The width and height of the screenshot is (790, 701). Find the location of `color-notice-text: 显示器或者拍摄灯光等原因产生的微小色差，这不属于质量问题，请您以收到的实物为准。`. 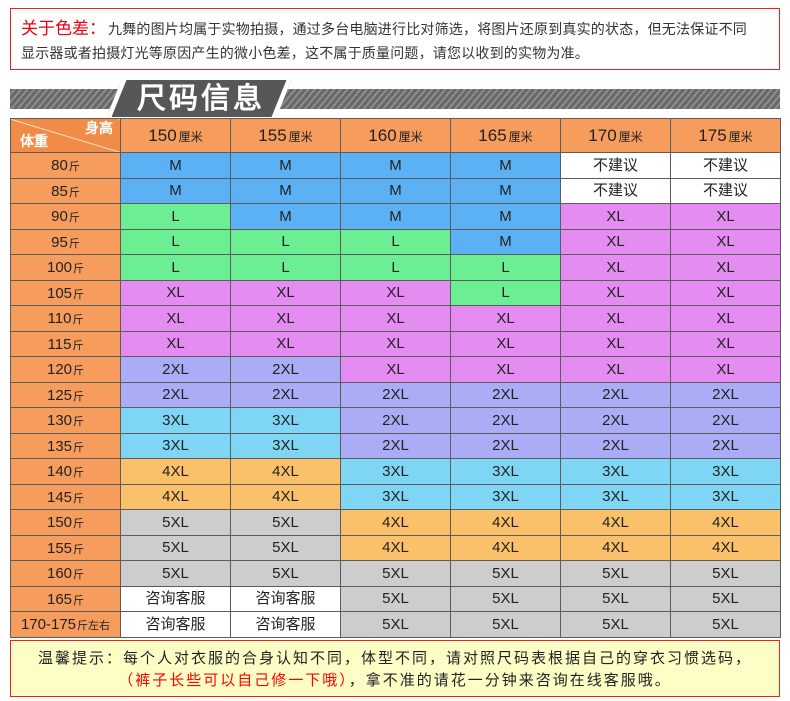

color-notice-text: 显示器或者拍摄灯光等原因产生的微小色差，这不属于质量问题，请您以收到的实物为准。 is located at coordinates (305, 54).